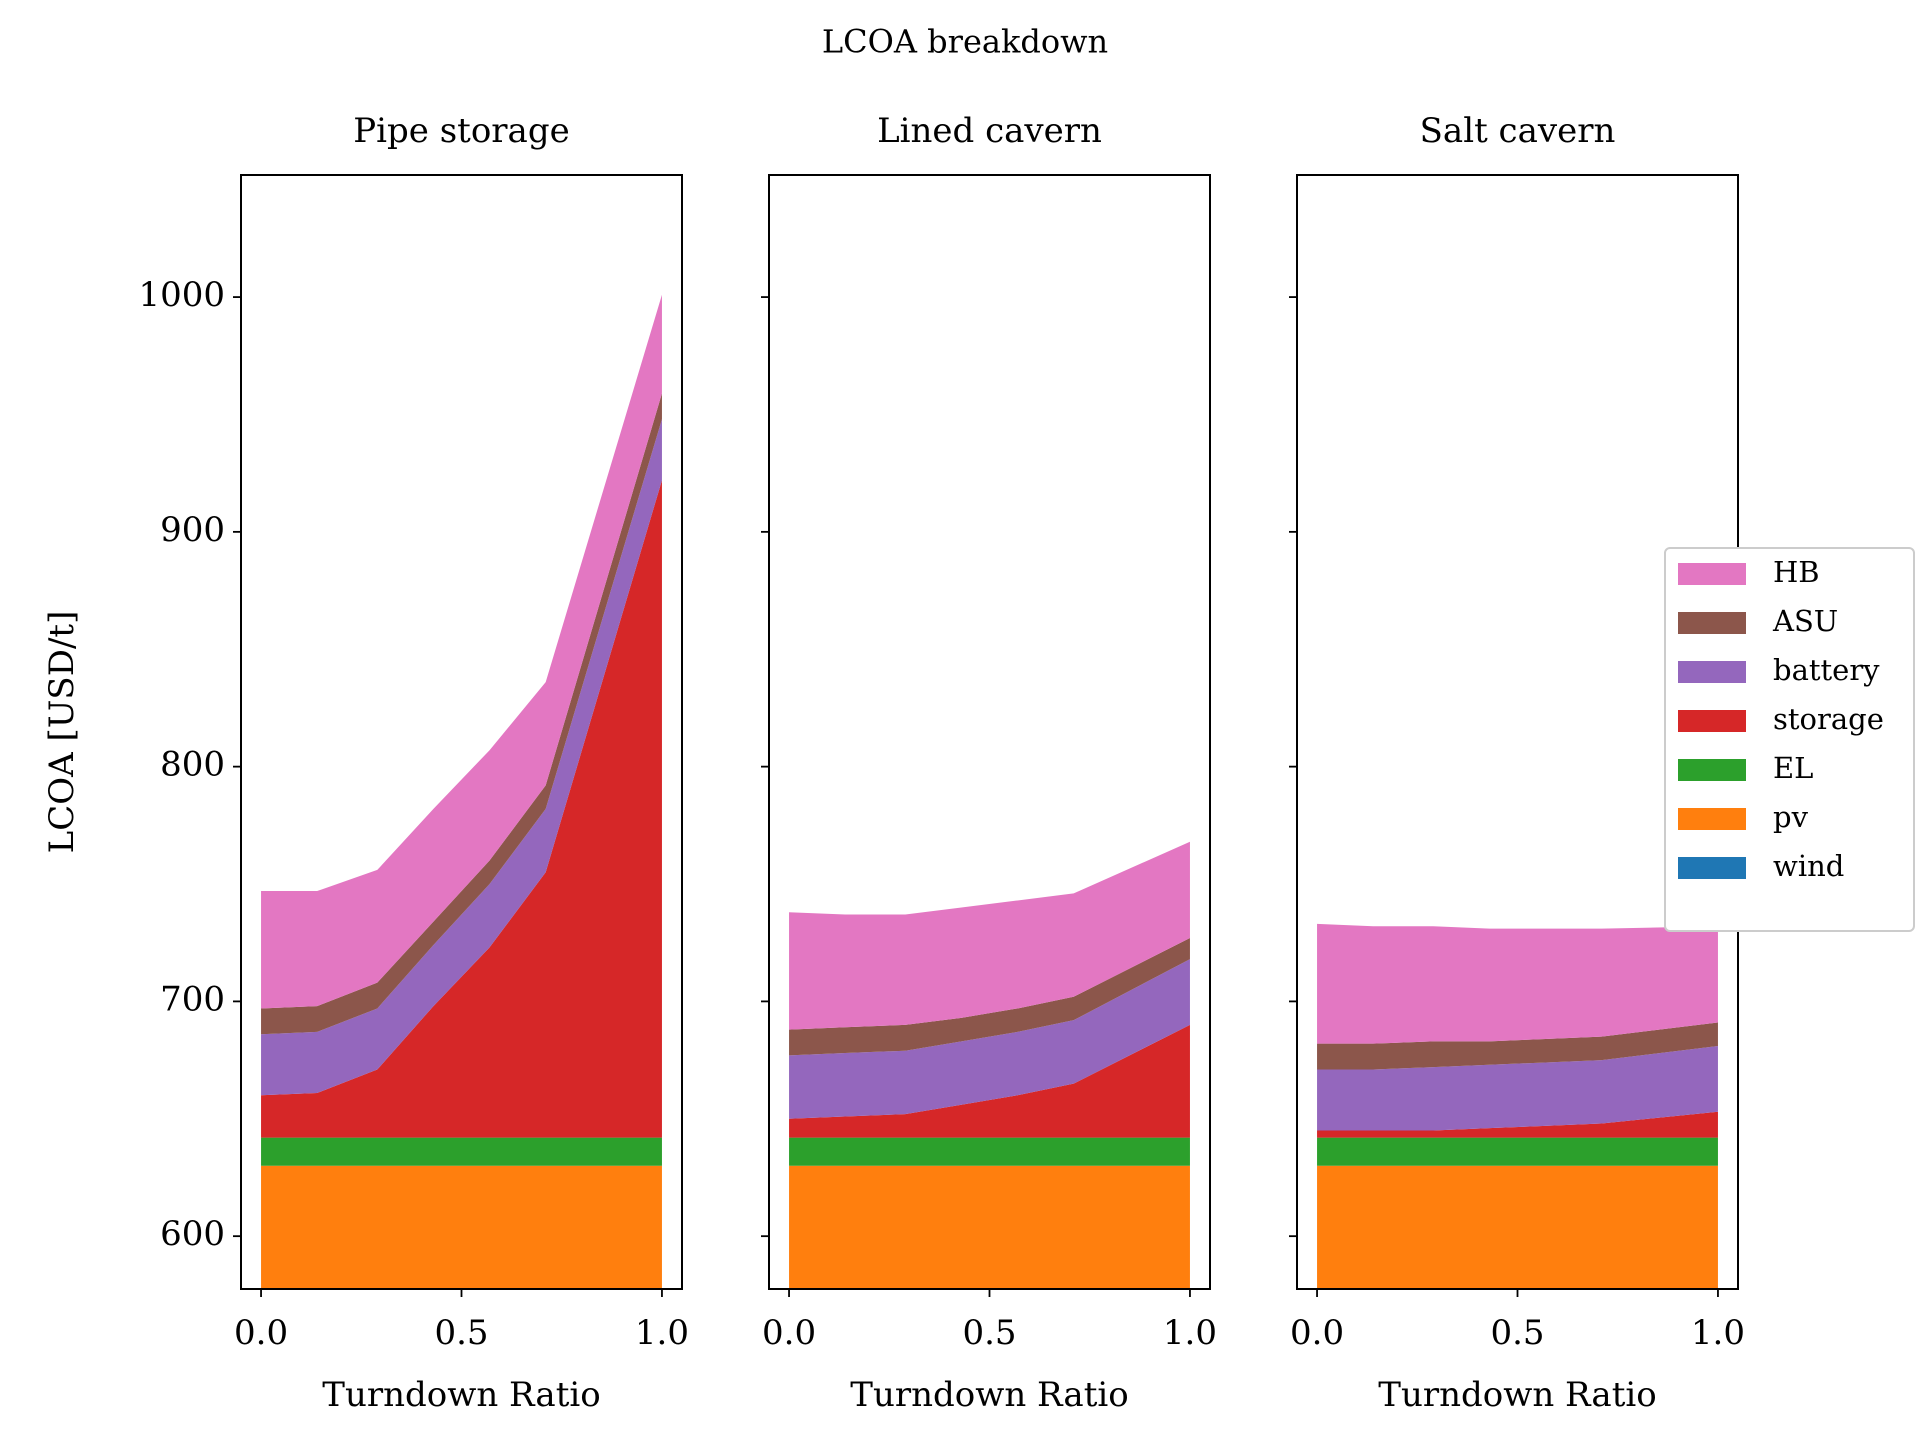 Image resolution: width=1920 pixels, height=1440 pixels. I want to click on y-tick-label: 1000, so click(181, 295).